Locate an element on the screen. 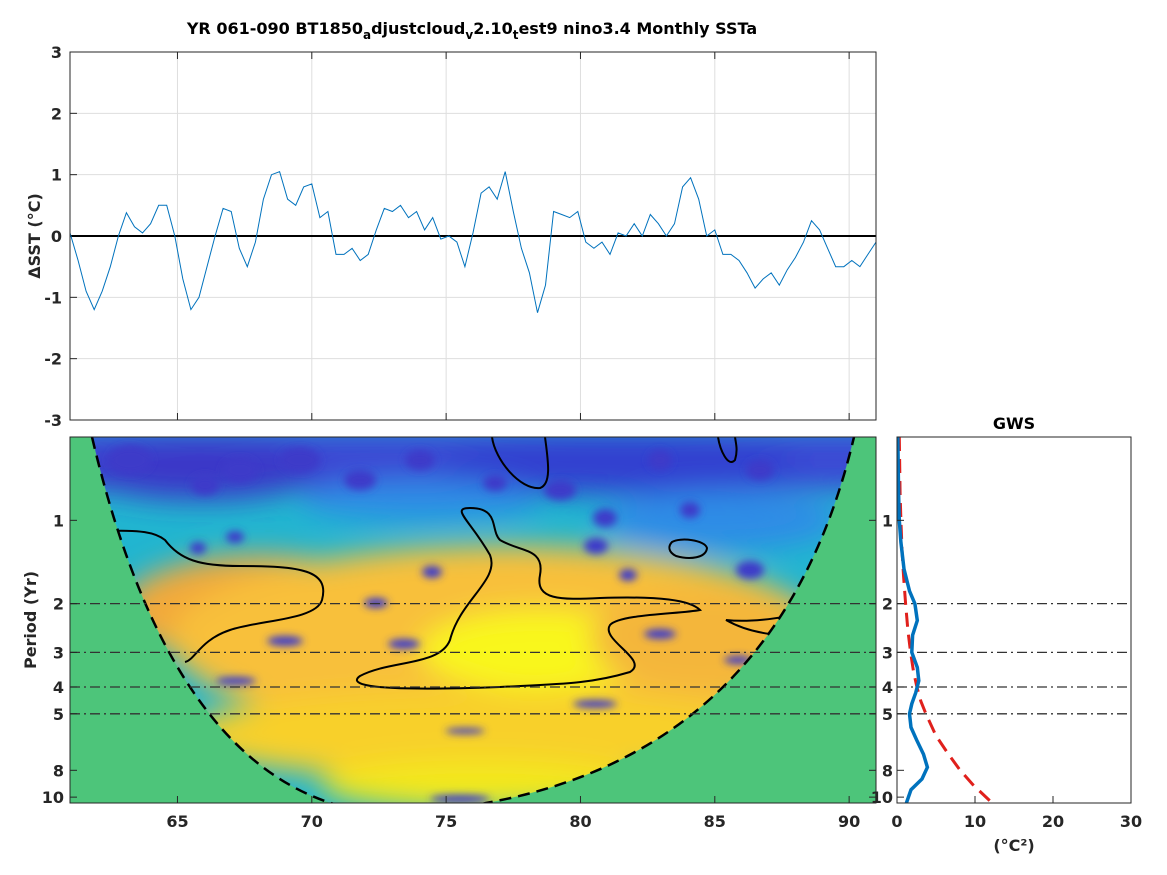 This screenshot has height=875, width=1167. wavelet-tick-label-x-70: 70 is located at coordinates (312, 821).